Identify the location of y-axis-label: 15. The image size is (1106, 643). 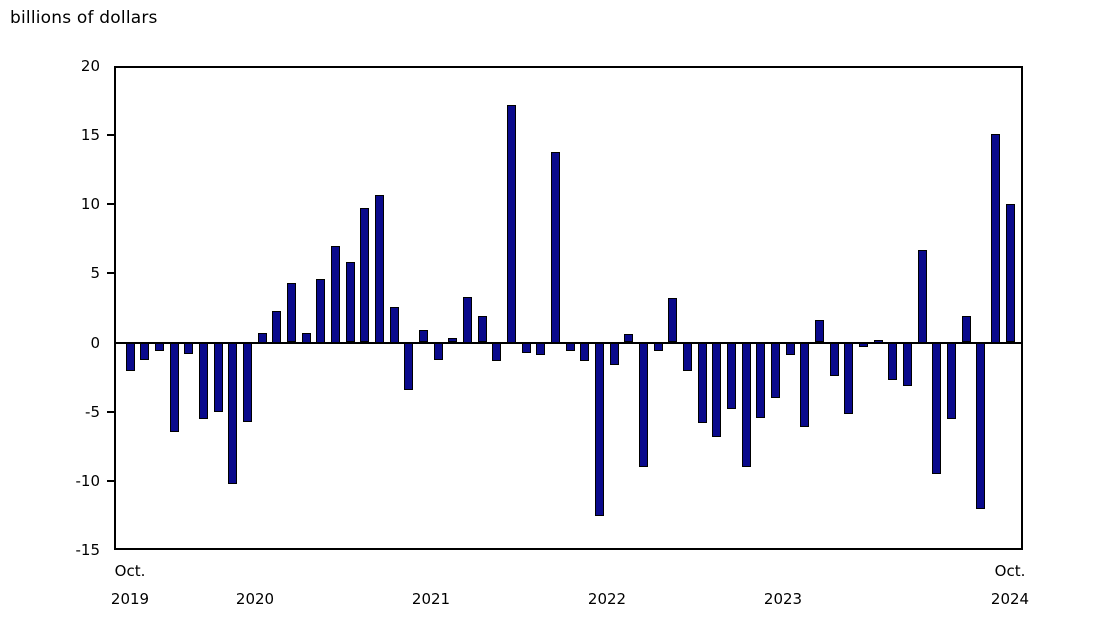
(90, 135).